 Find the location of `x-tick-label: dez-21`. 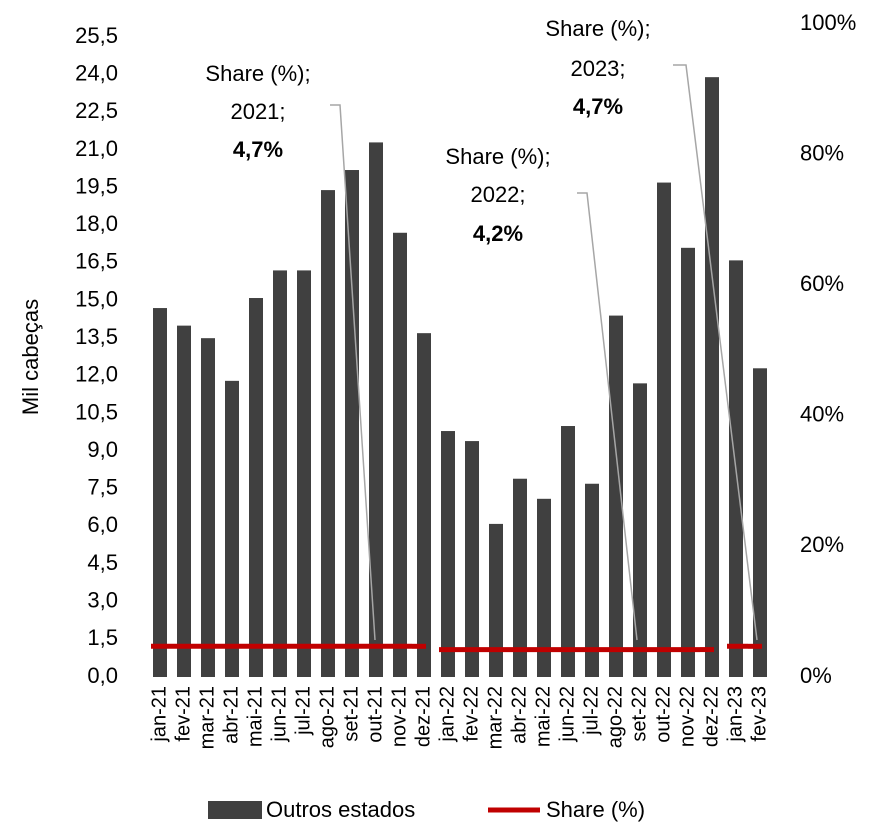

x-tick-label: dez-21 is located at coordinates (423, 716).